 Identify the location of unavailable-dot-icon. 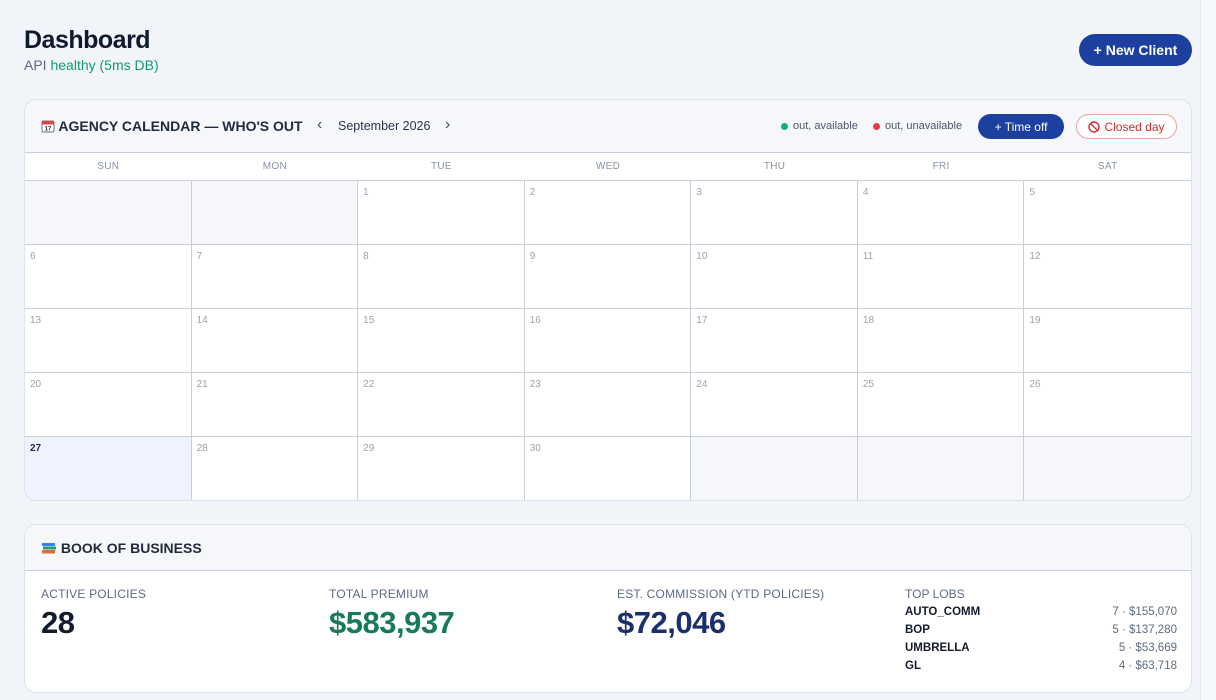
(876, 126).